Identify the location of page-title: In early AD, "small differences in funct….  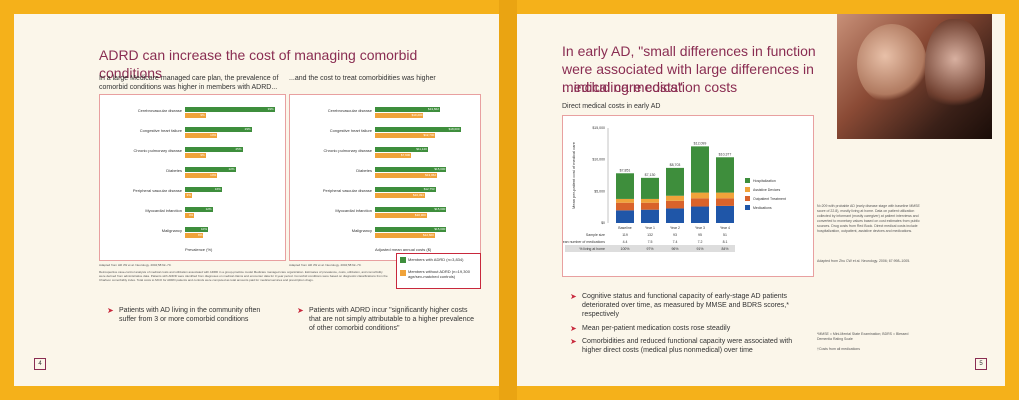
(689, 69).